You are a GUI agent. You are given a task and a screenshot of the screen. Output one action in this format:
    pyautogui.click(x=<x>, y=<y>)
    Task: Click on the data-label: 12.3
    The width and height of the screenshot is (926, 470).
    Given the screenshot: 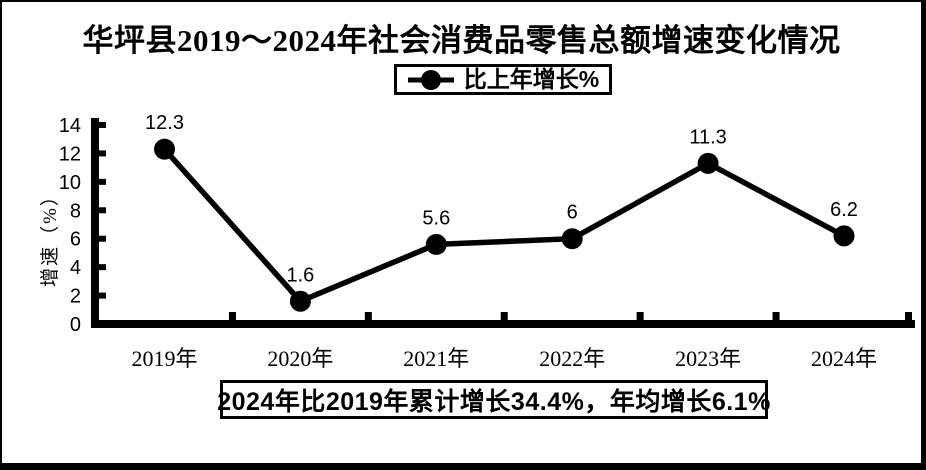 What is the action you would take?
    pyautogui.click(x=164, y=123)
    